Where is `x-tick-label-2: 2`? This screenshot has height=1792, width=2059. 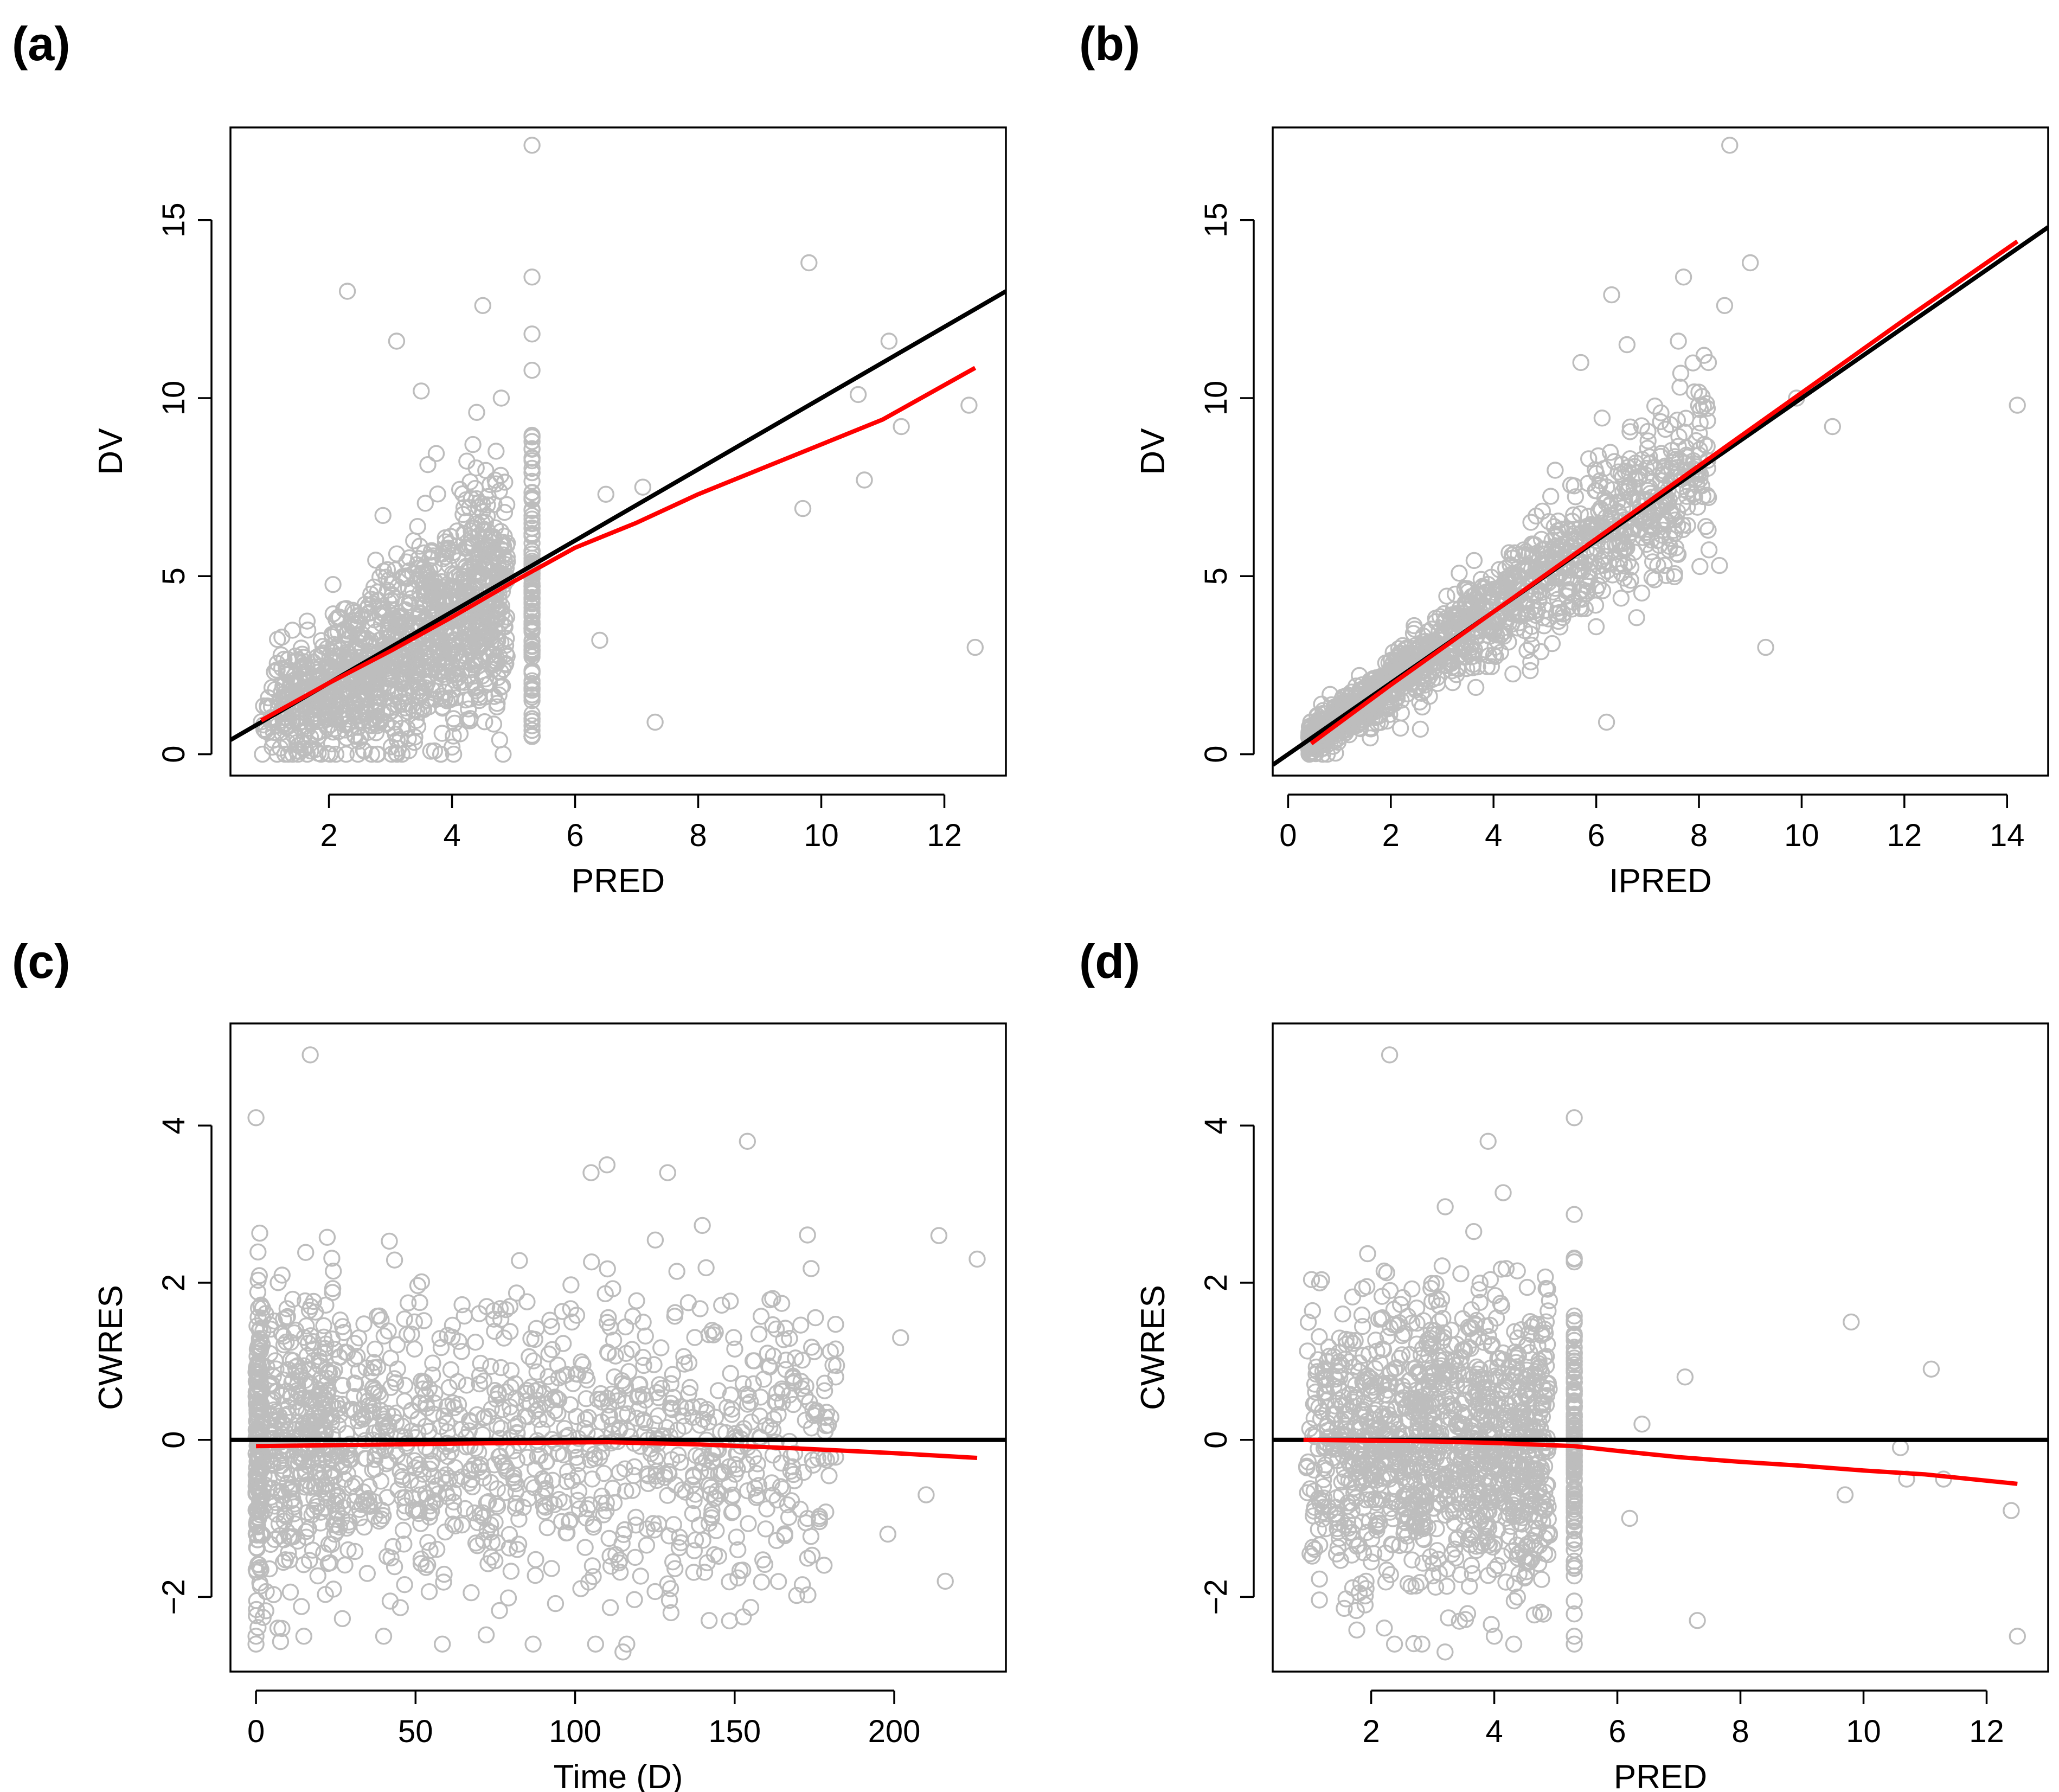
x-tick-label-2: 2 is located at coordinates (1391, 835).